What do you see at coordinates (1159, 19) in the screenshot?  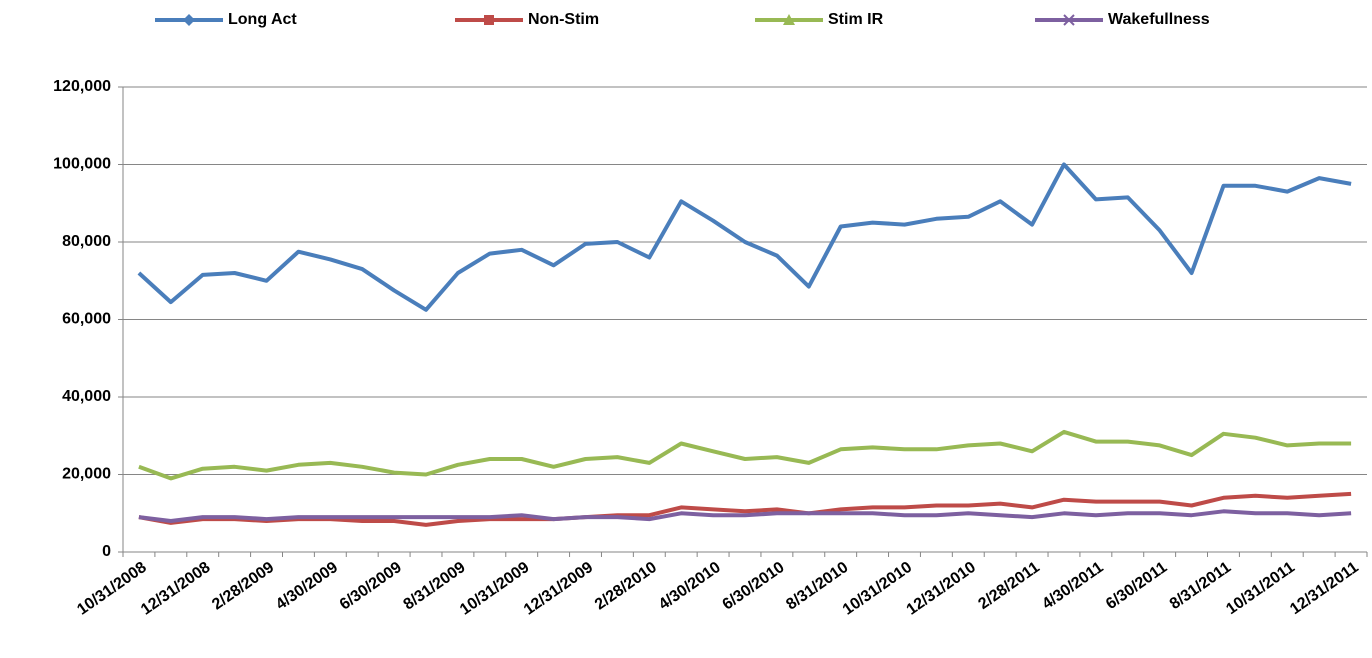 I see `legend-label: Wakefullness` at bounding box center [1159, 19].